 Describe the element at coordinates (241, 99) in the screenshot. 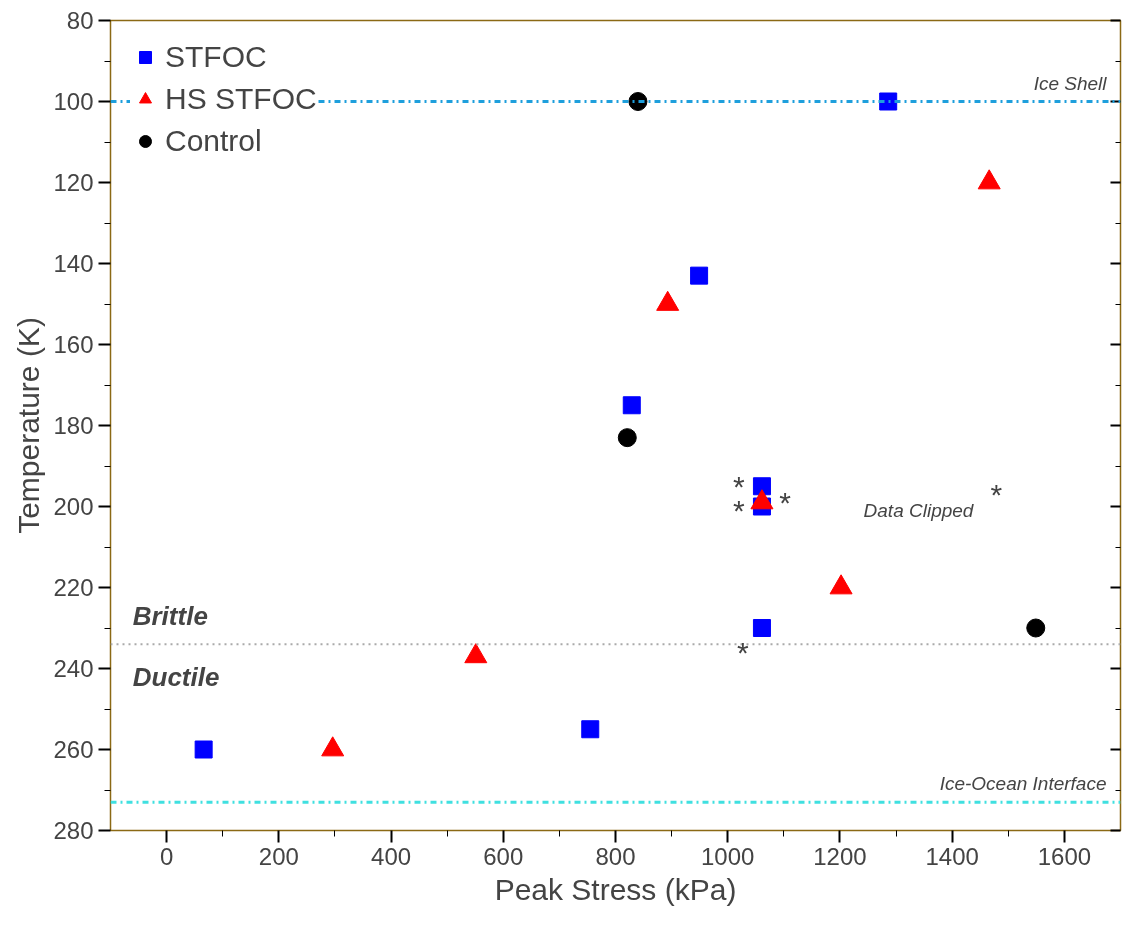

I see `legend-label: HS STFOC` at that location.